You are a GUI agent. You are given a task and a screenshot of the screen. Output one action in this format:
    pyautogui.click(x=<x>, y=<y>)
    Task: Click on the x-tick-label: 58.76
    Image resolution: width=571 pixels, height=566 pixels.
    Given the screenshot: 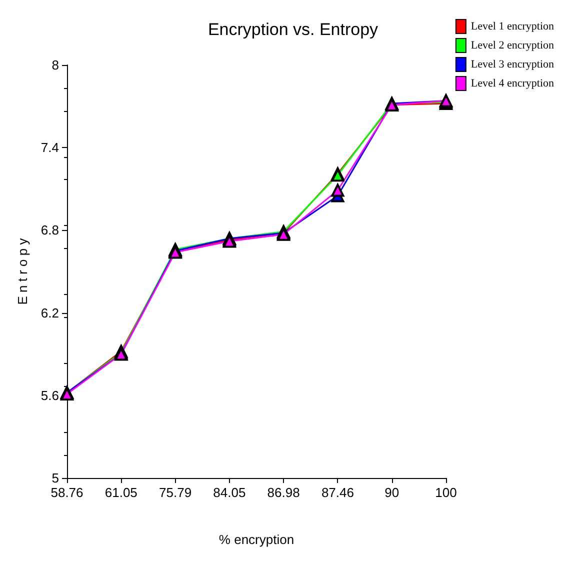 What is the action you would take?
    pyautogui.click(x=67, y=492)
    